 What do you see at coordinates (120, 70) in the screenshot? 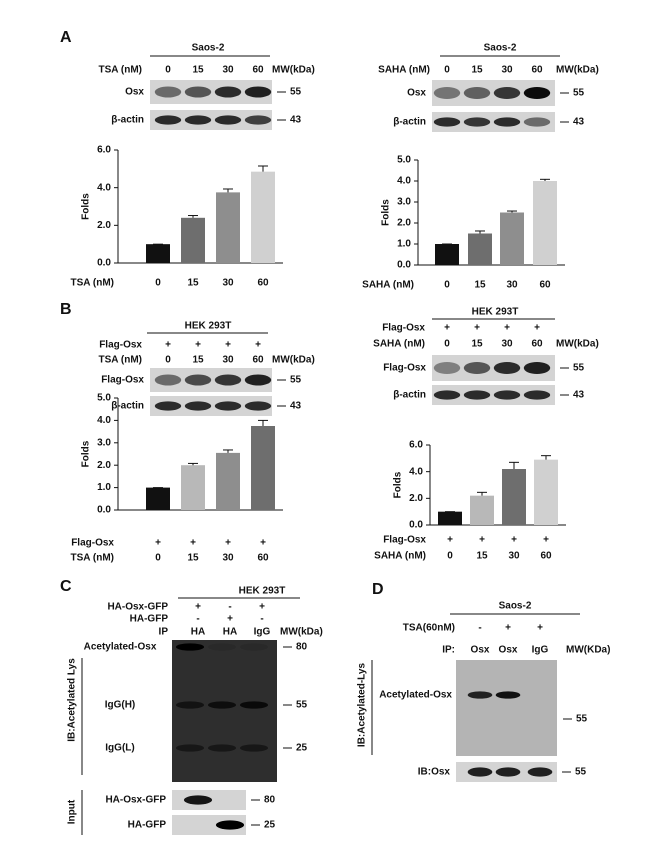
I see `row-label: TSA (nM)` at bounding box center [120, 70].